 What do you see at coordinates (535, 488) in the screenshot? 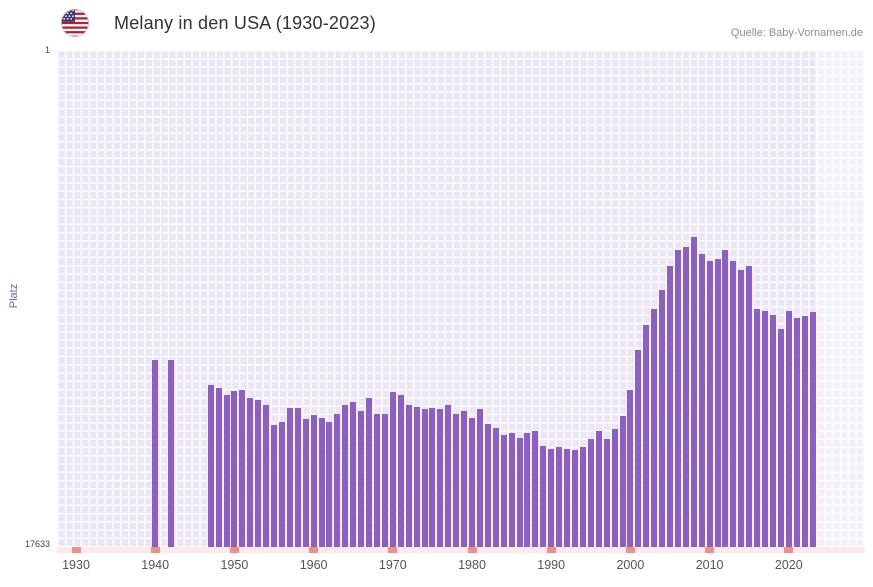
I see `bar-1988` at bounding box center [535, 488].